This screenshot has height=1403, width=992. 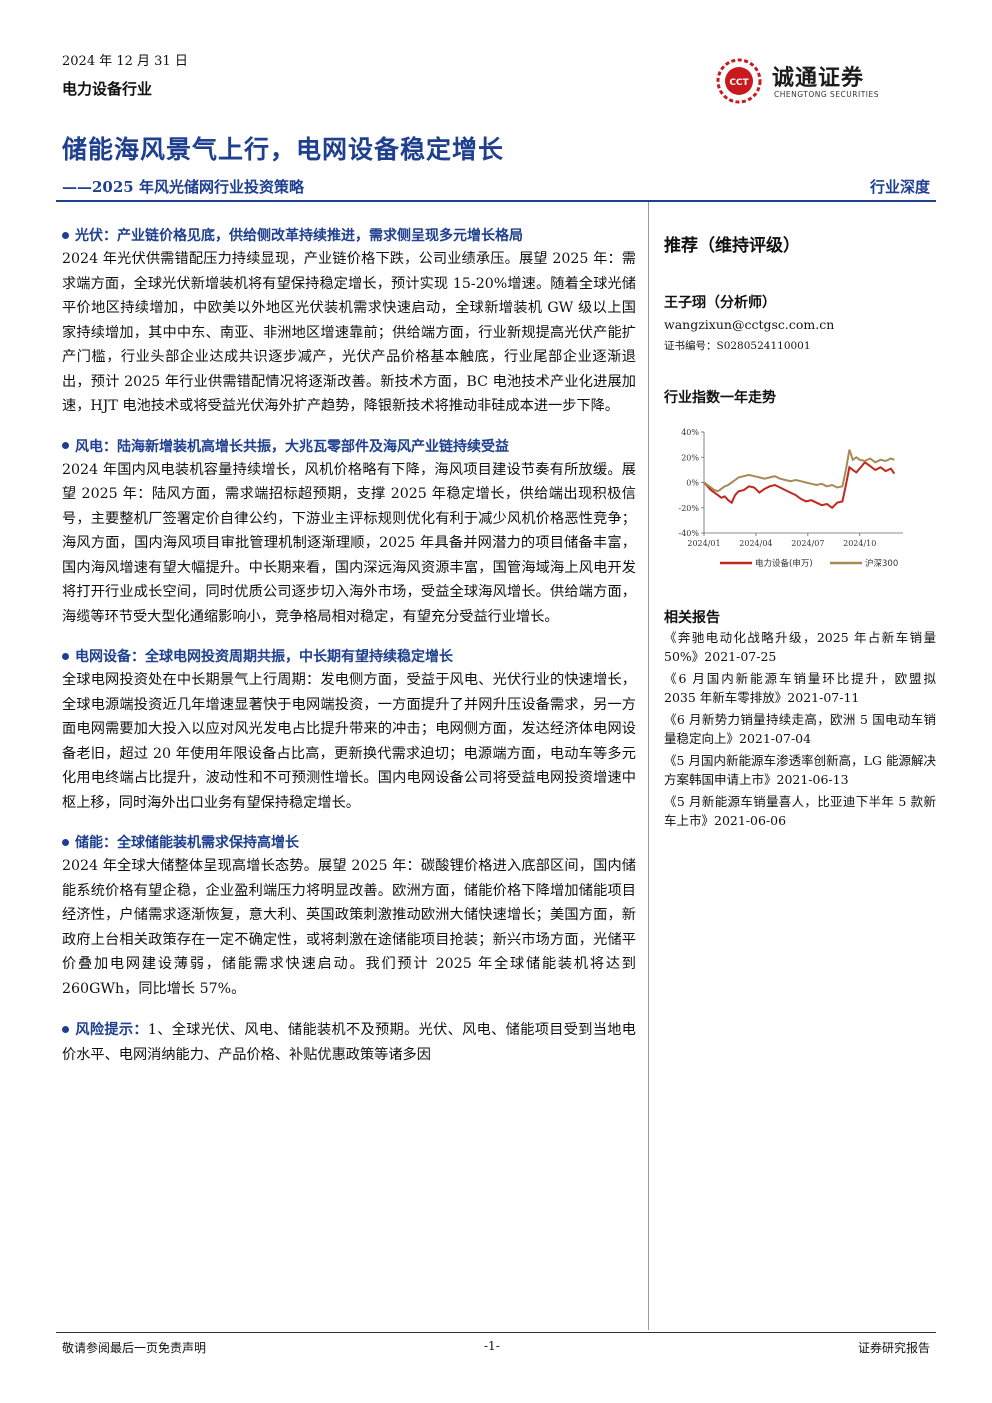 I want to click on x-tick-label: 2024/07, so click(x=807, y=543).